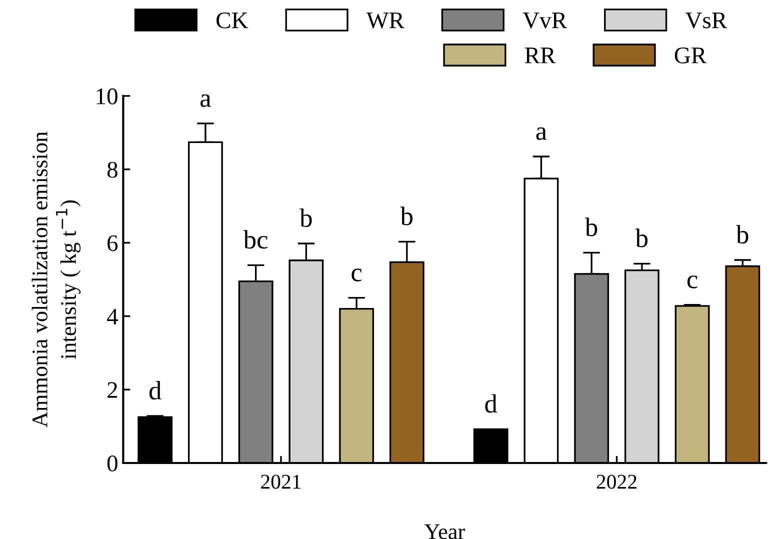 The height and width of the screenshot is (539, 770). What do you see at coordinates (107, 96) in the screenshot?
I see `y-tick-label: 10` at bounding box center [107, 96].